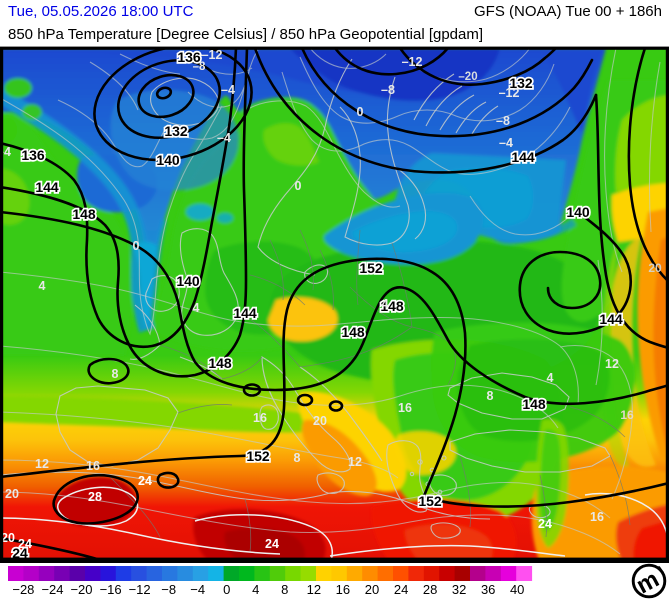  What do you see at coordinates (23, 589) in the screenshot?
I see `svg-text: −28` at bounding box center [23, 589].